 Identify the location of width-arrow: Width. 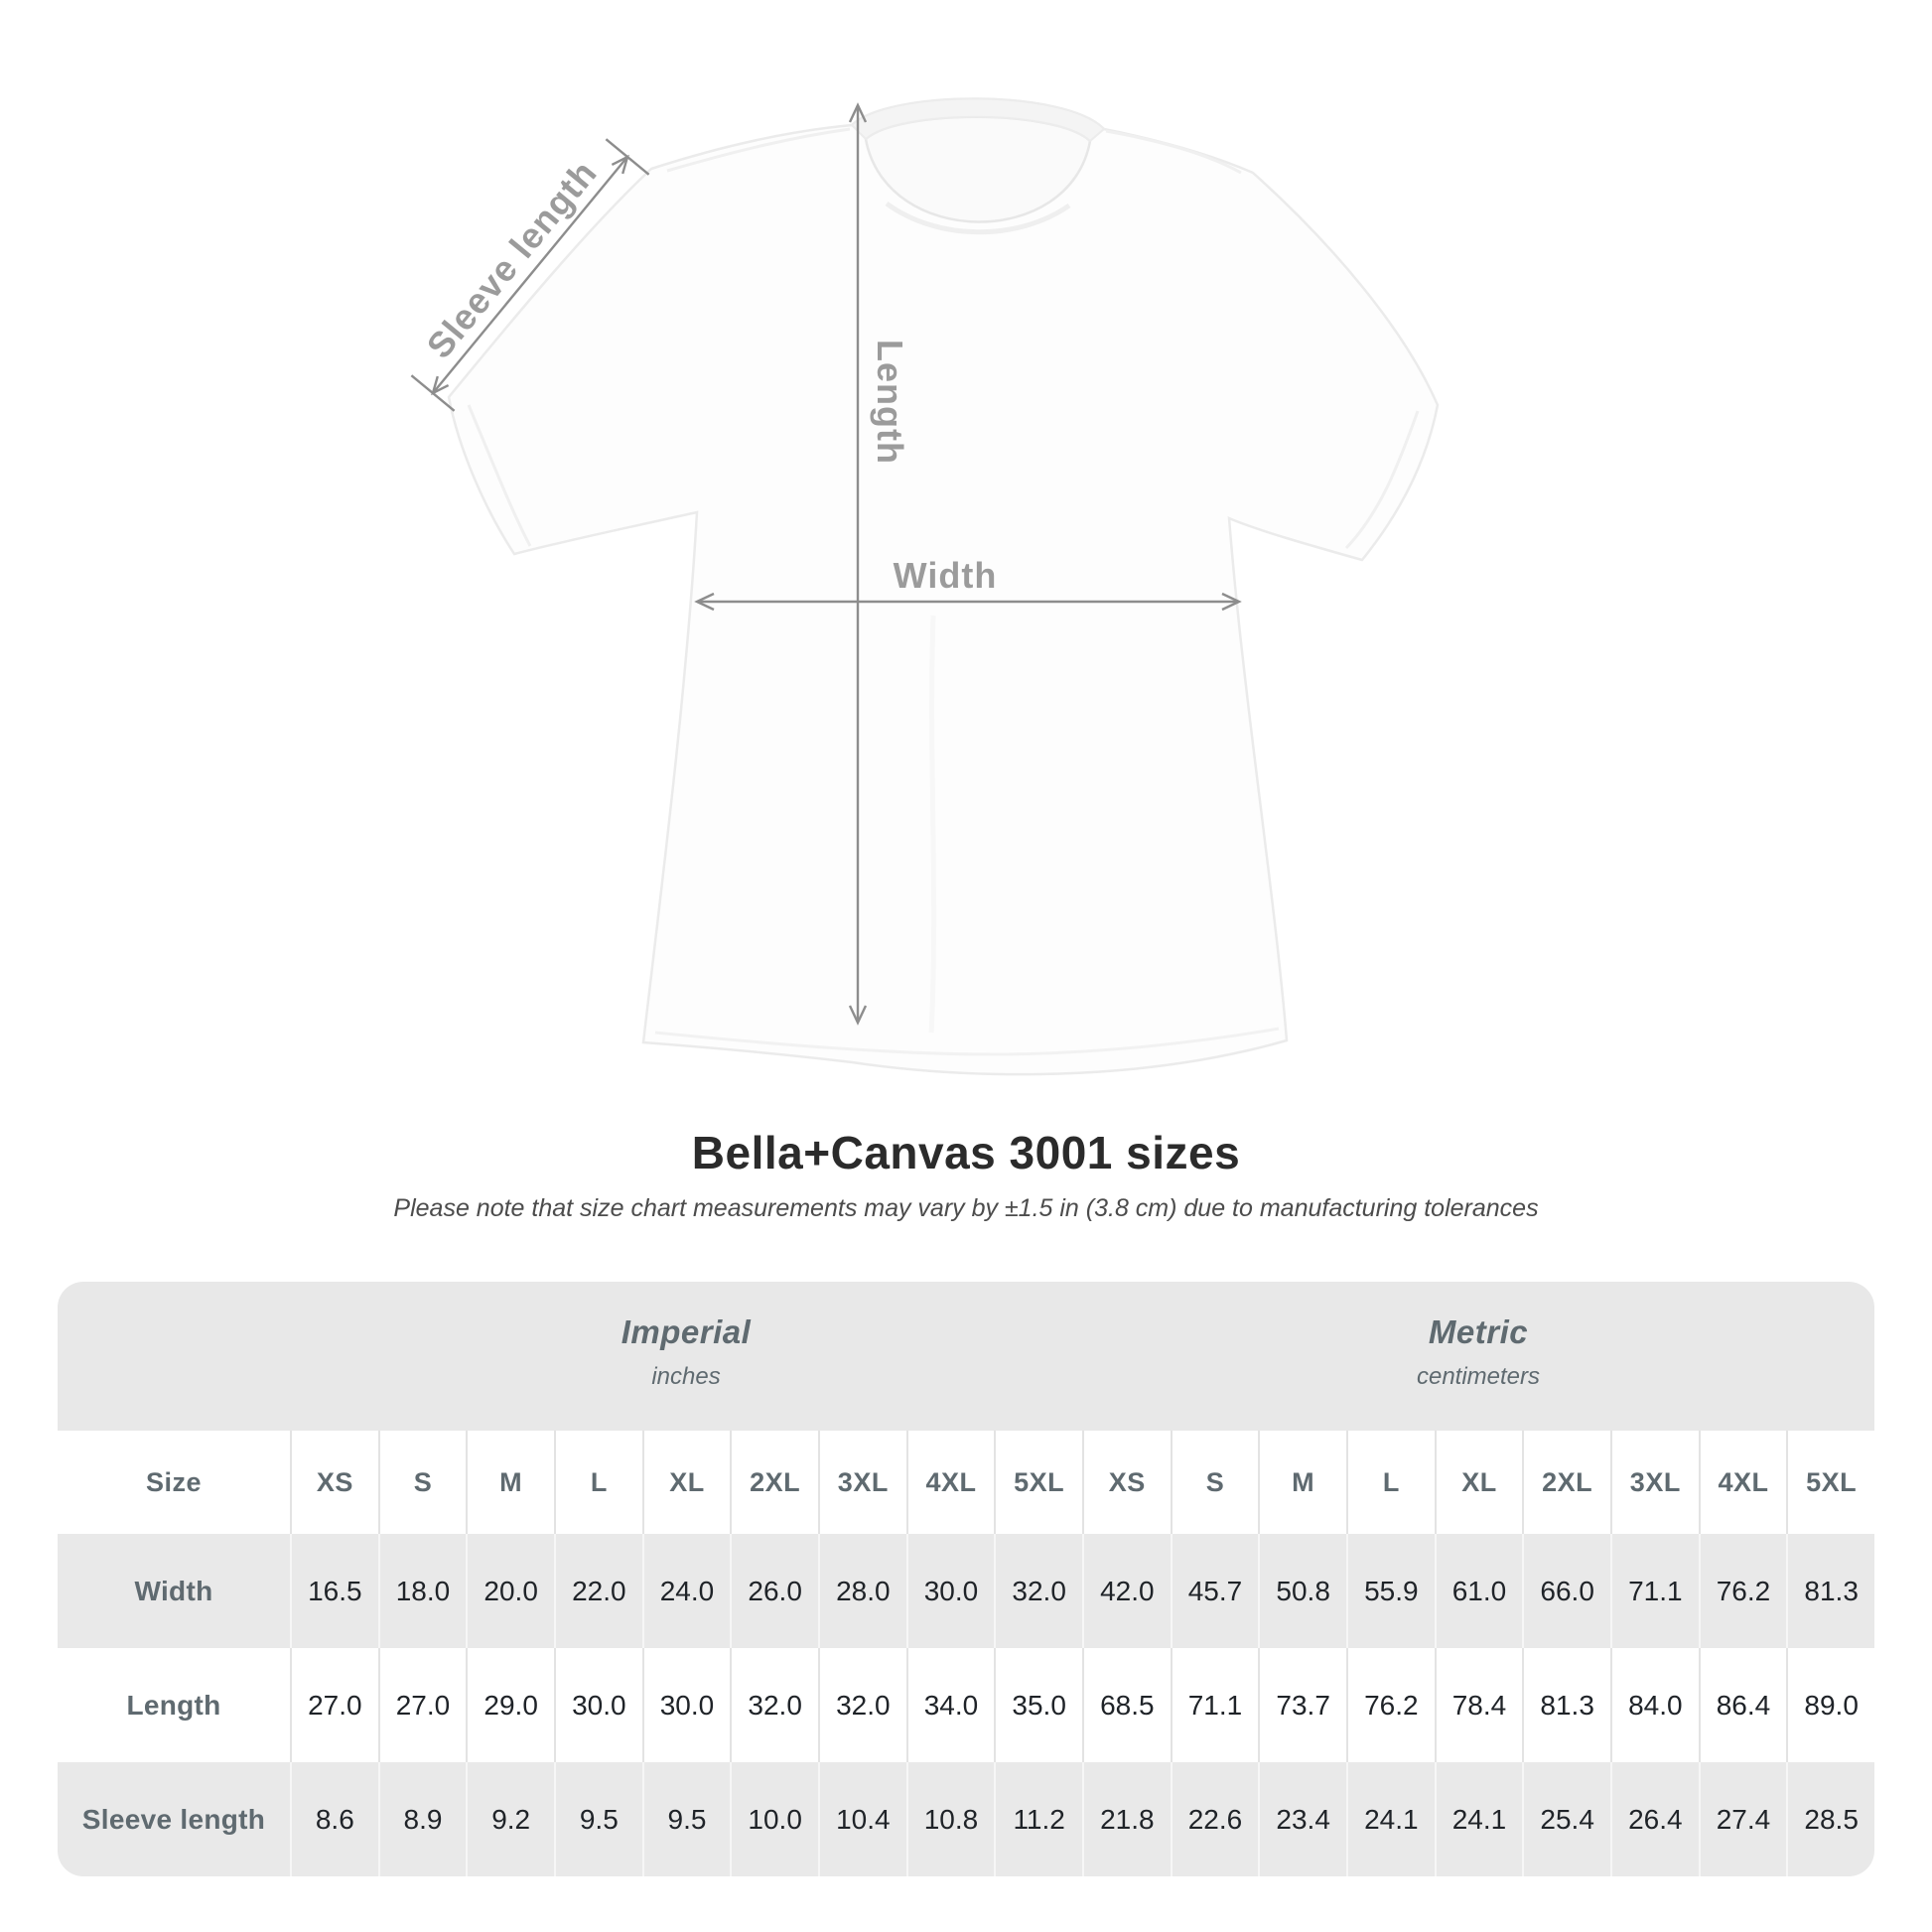
(968, 583).